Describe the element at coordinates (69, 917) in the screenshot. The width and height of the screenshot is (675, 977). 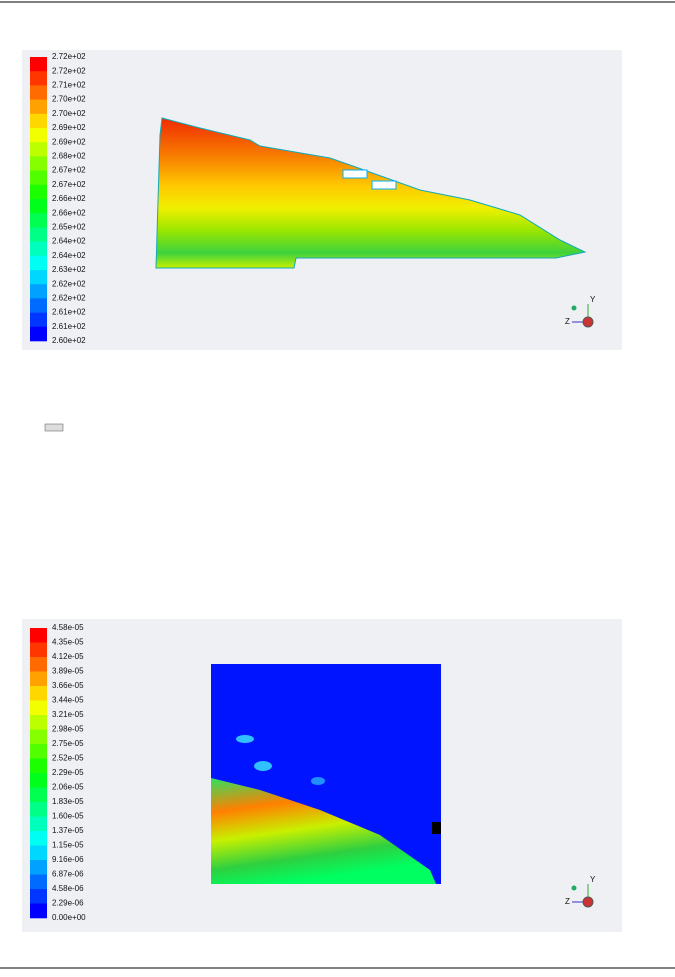
I see `legend-label: 0.00e+00` at that location.